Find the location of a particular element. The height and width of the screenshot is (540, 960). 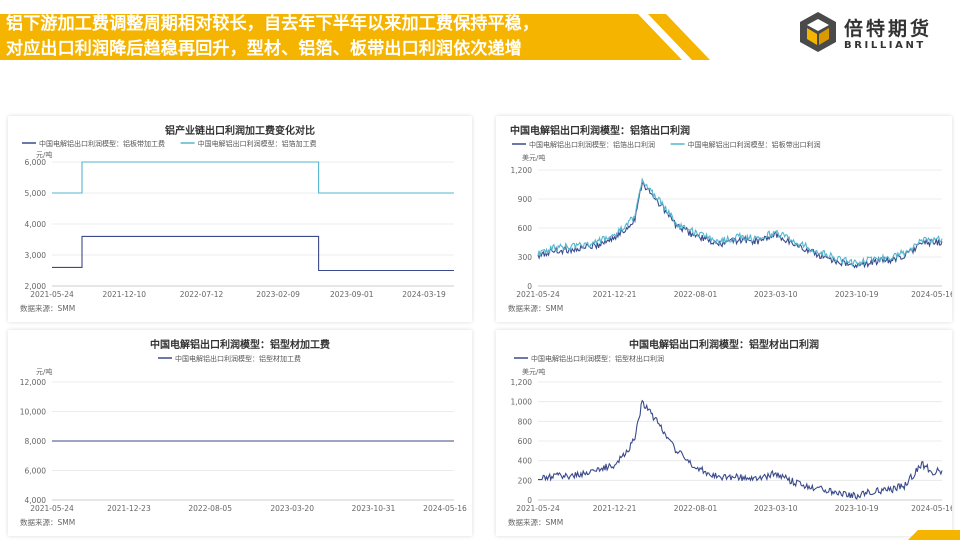

legend-label: 中国电解铝出口利润模型：铝型材加工费 is located at coordinates (238, 358).